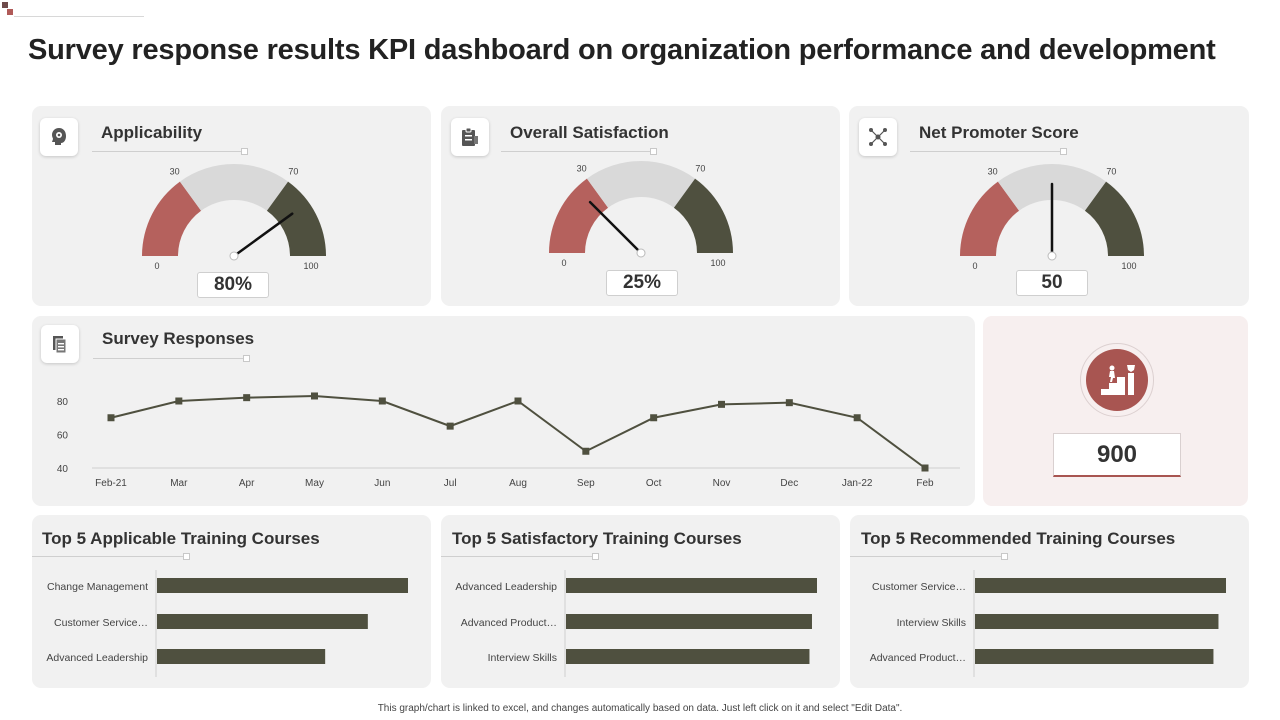  What do you see at coordinates (314, 483) in the screenshot?
I see `x-tick-label: May` at bounding box center [314, 483].